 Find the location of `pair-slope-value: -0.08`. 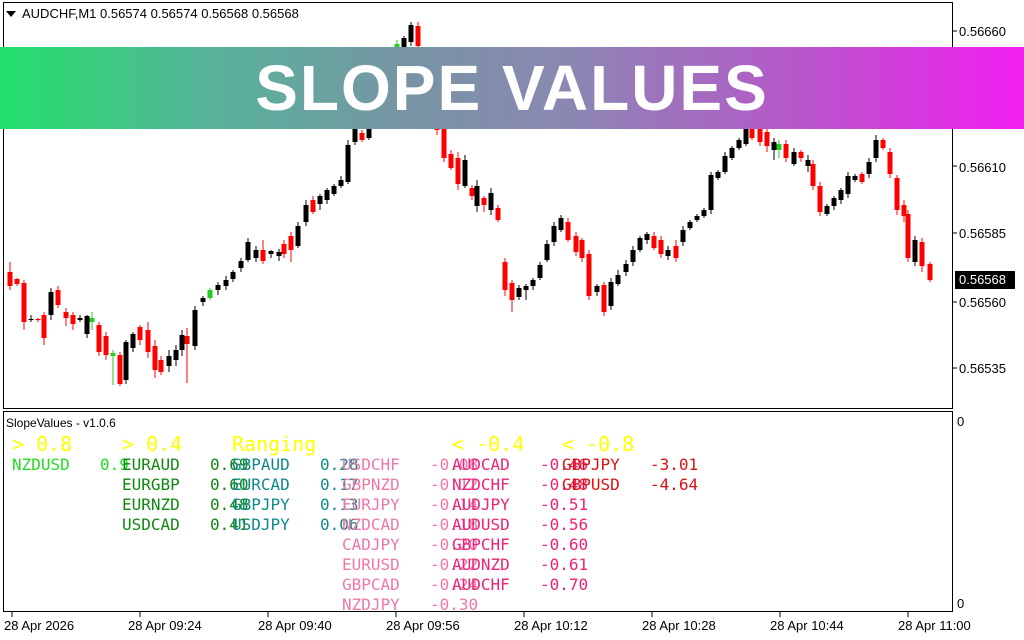

pair-slope-value: -0.08 is located at coordinates (454, 464).